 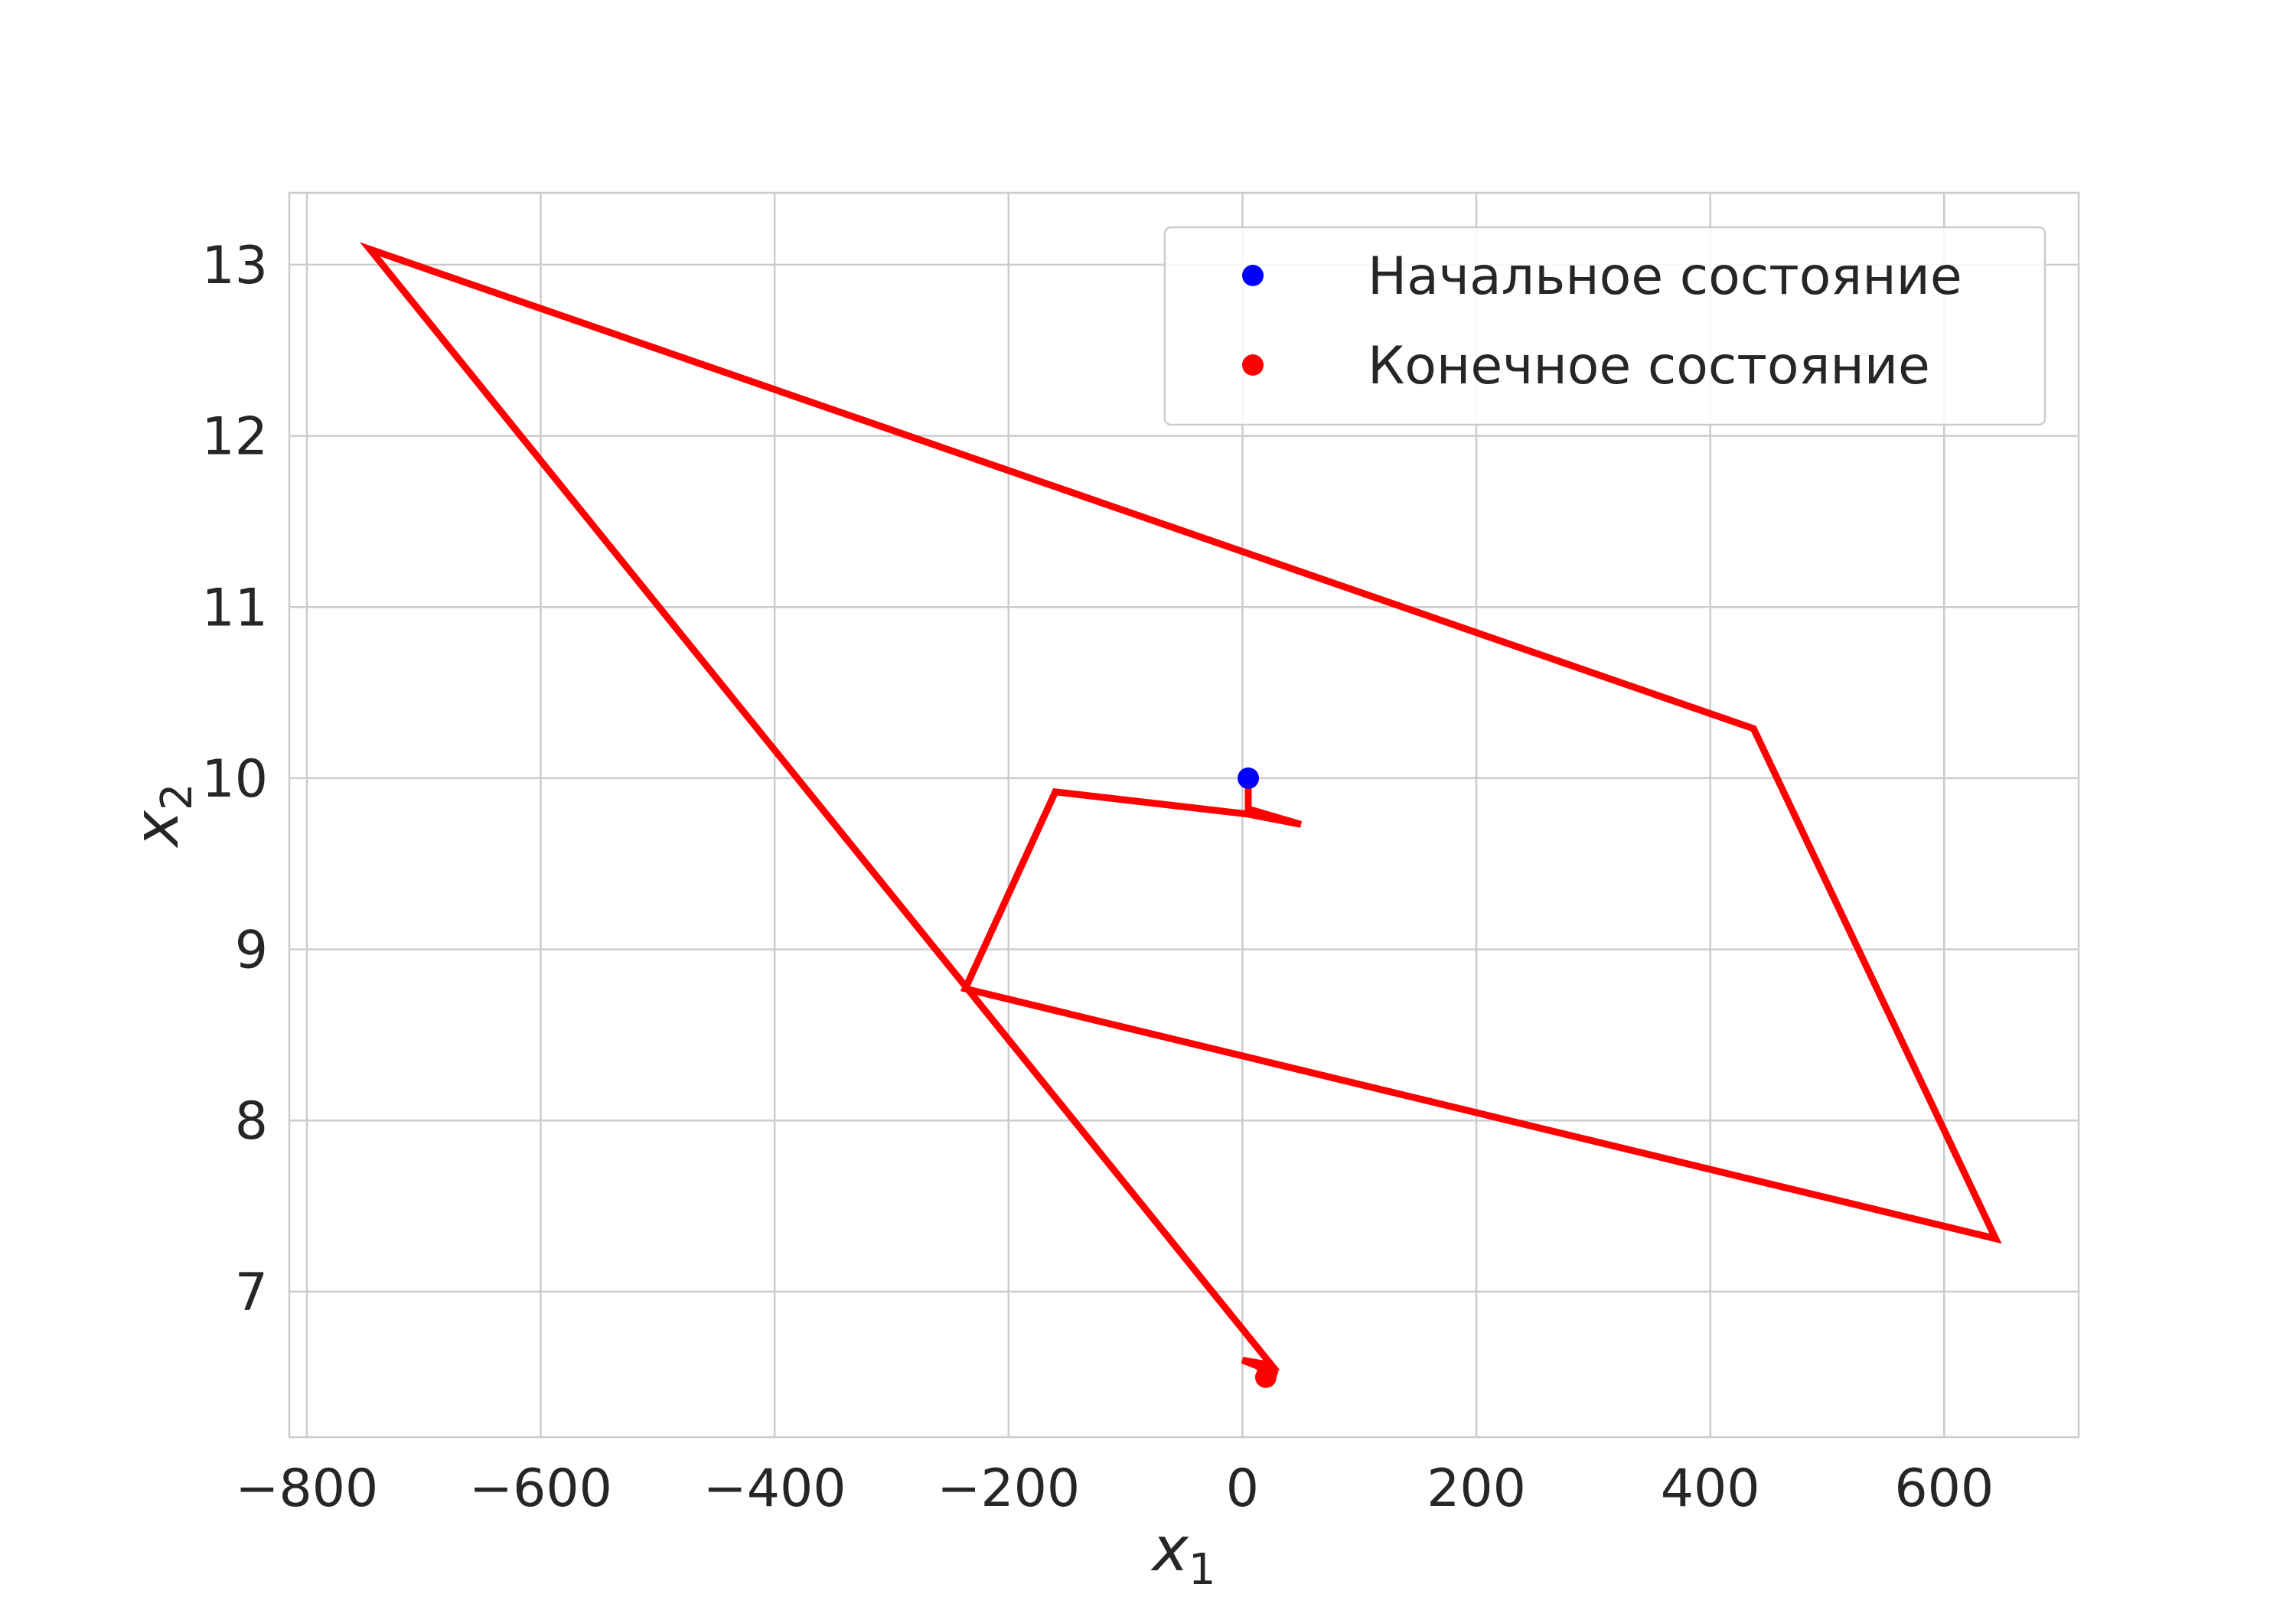 I want to click on x-tick-label: 400, so click(x=1710, y=1489).